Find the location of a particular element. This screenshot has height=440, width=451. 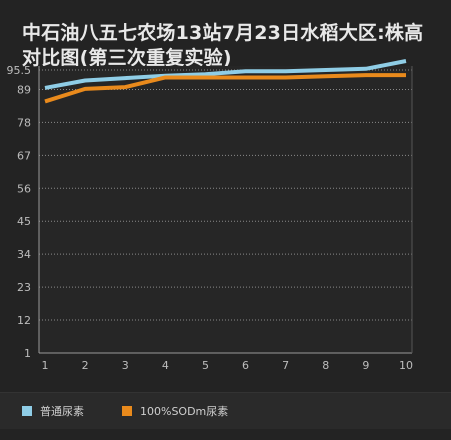

y-tick-label: 45 is located at coordinates (24, 221).